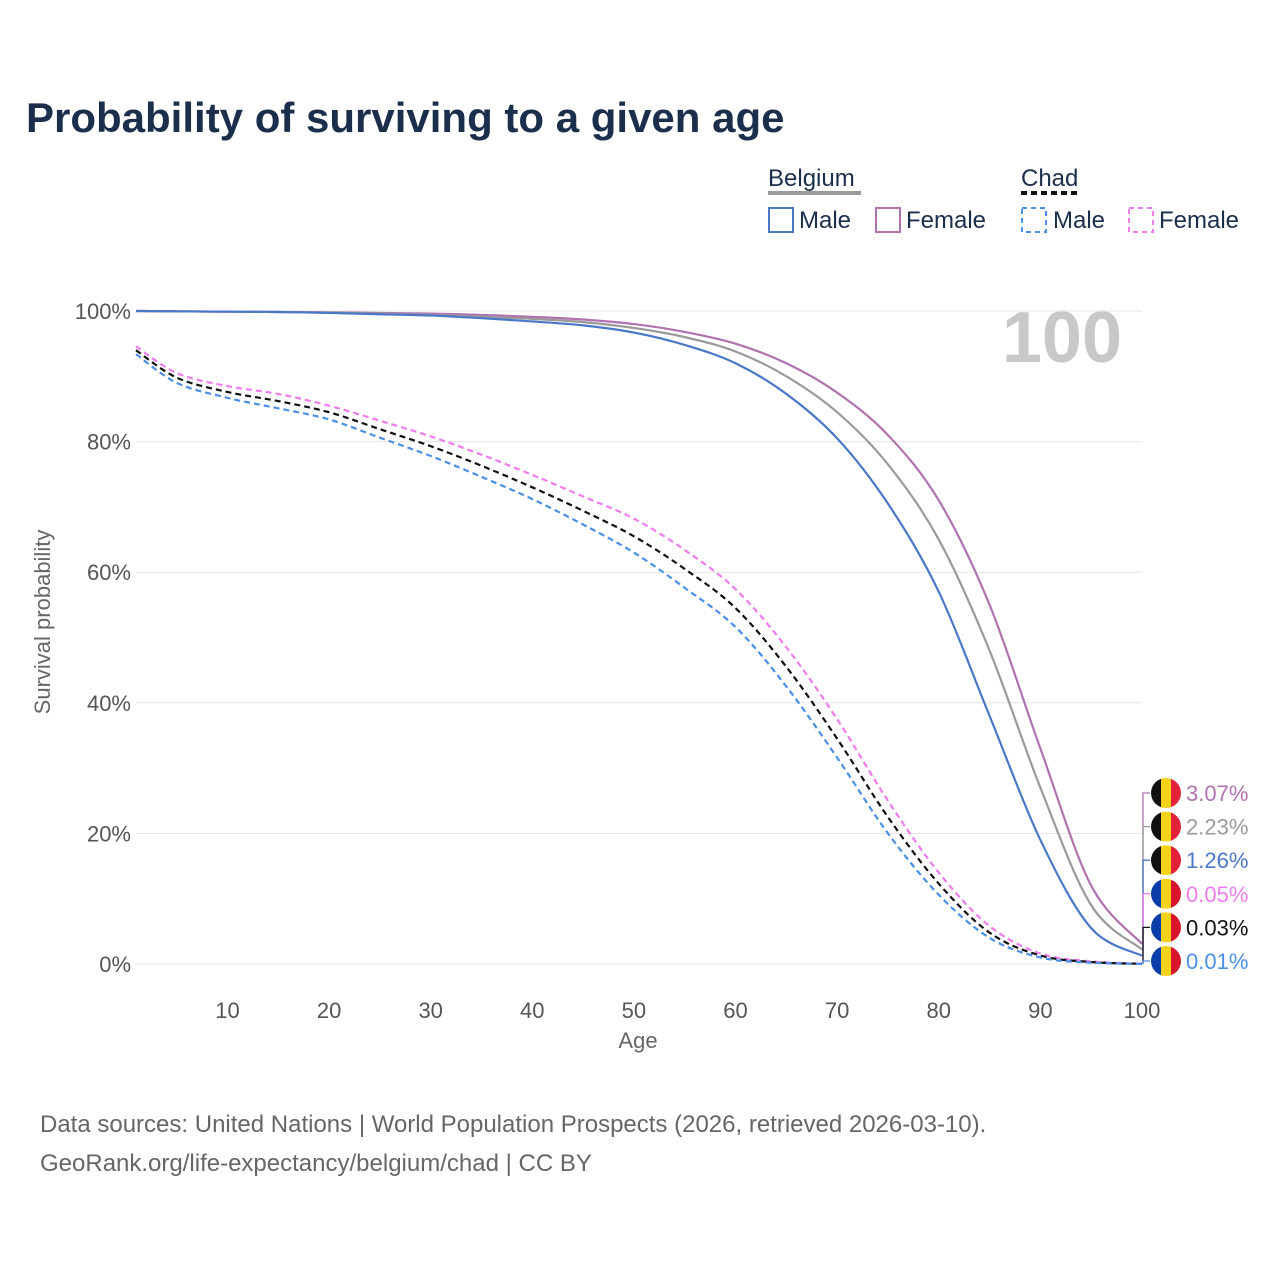 Image resolution: width=1280 pixels, height=1280 pixels. I want to click on end-labels: 3.07% 2.23% 1.26% 0.05% 0.03% 0.01%, so click(1195, 877).